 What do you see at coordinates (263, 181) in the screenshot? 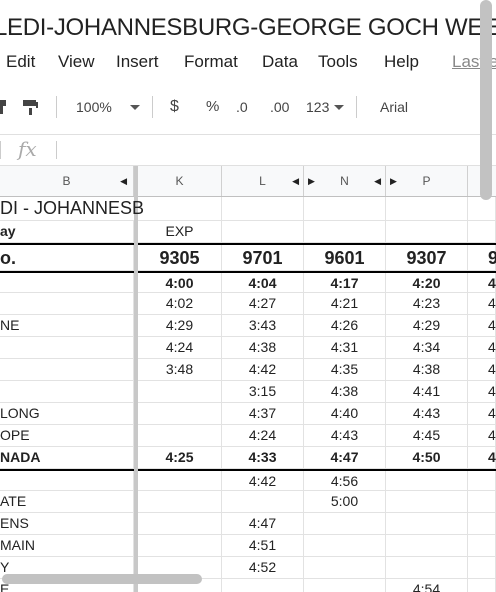
I see `column-header-l: L ◀` at bounding box center [263, 181].